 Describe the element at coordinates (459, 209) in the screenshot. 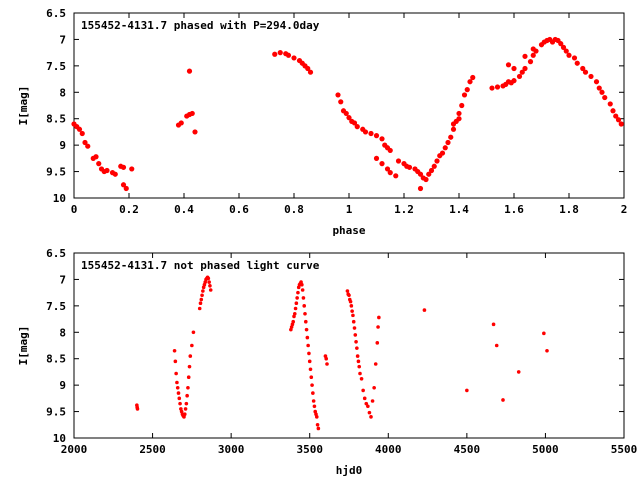

I see `x-tick-label: 1.4` at that location.